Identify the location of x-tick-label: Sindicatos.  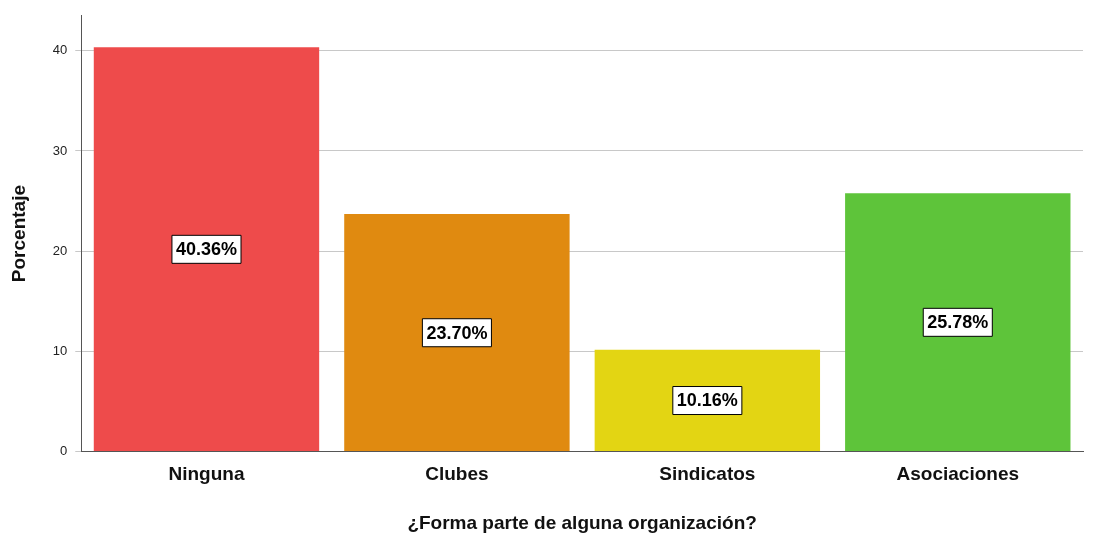
(707, 474).